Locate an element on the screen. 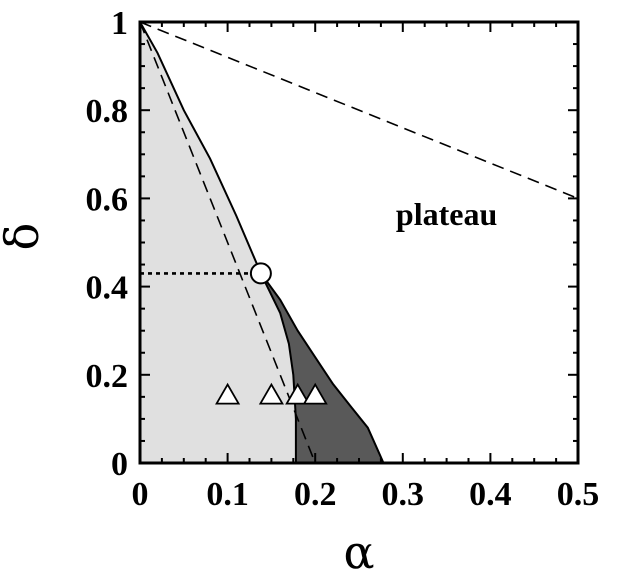 This screenshot has width=623, height=576. y-tick-label: 1 is located at coordinates (119, 23).